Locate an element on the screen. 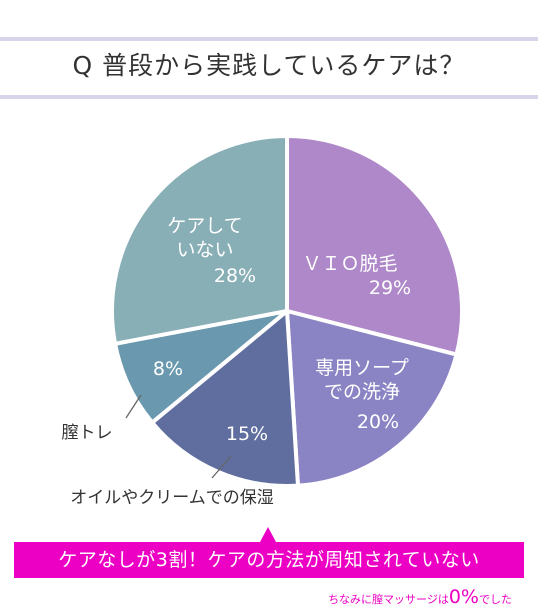  summary-banner: ケアなしが3割！ケアの方法が周知されていない is located at coordinates (269, 560).